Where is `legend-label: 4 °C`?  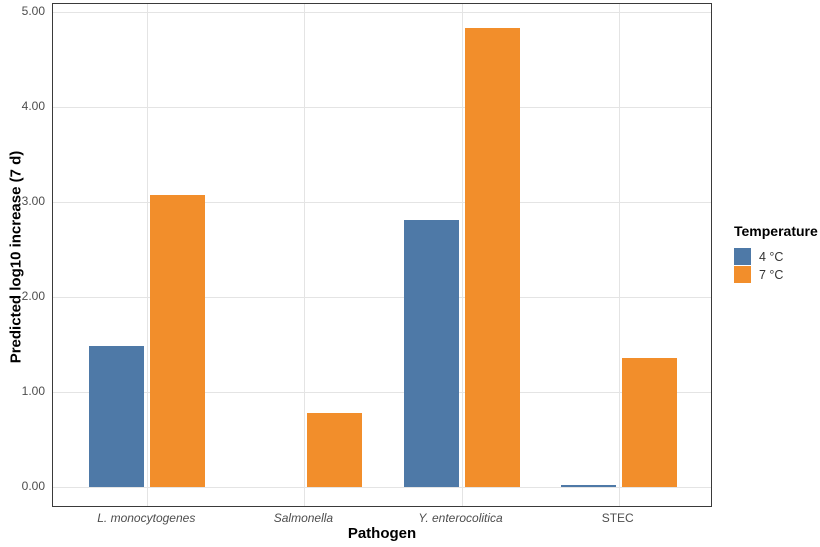
legend-label: 4 °C is located at coordinates (771, 256).